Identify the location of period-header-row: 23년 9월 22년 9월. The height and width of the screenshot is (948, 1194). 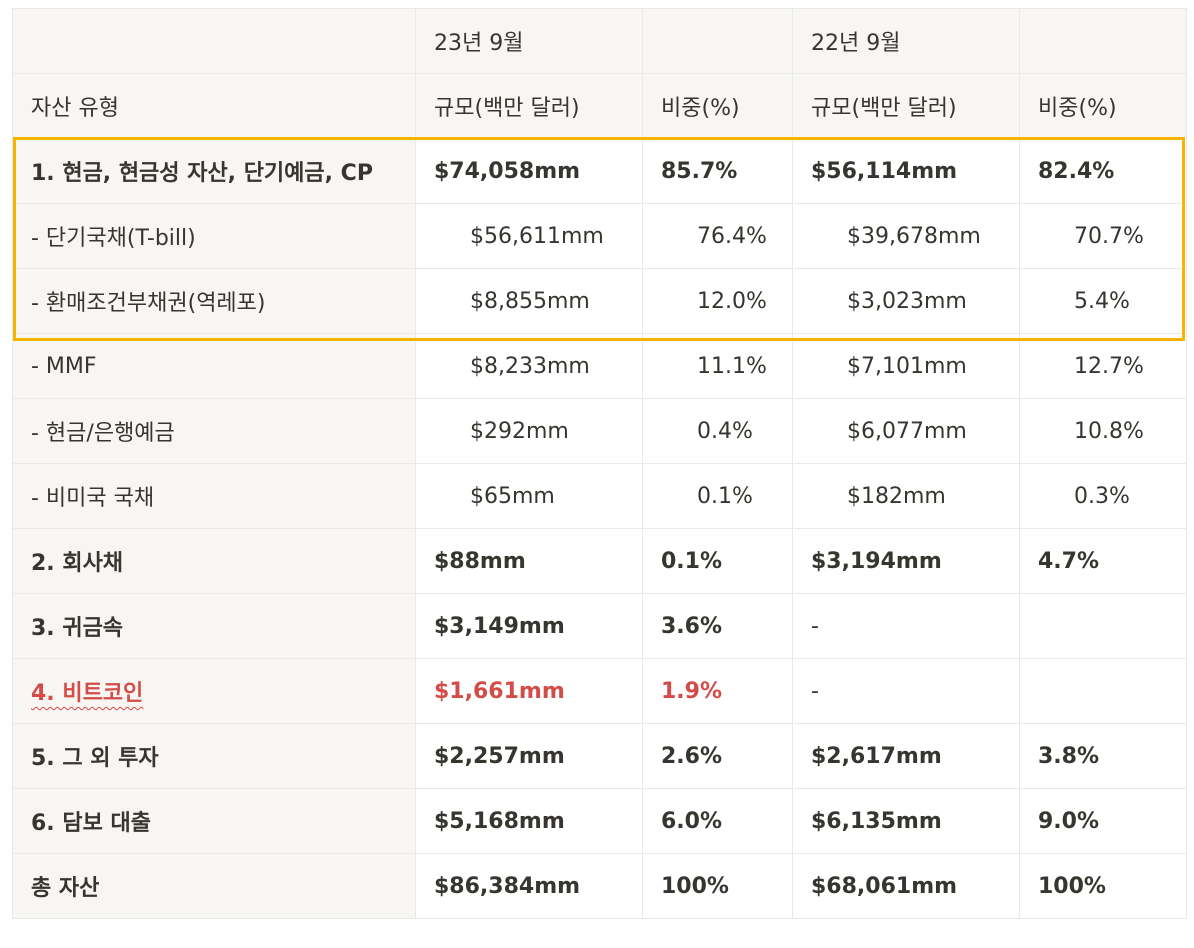
(599, 41).